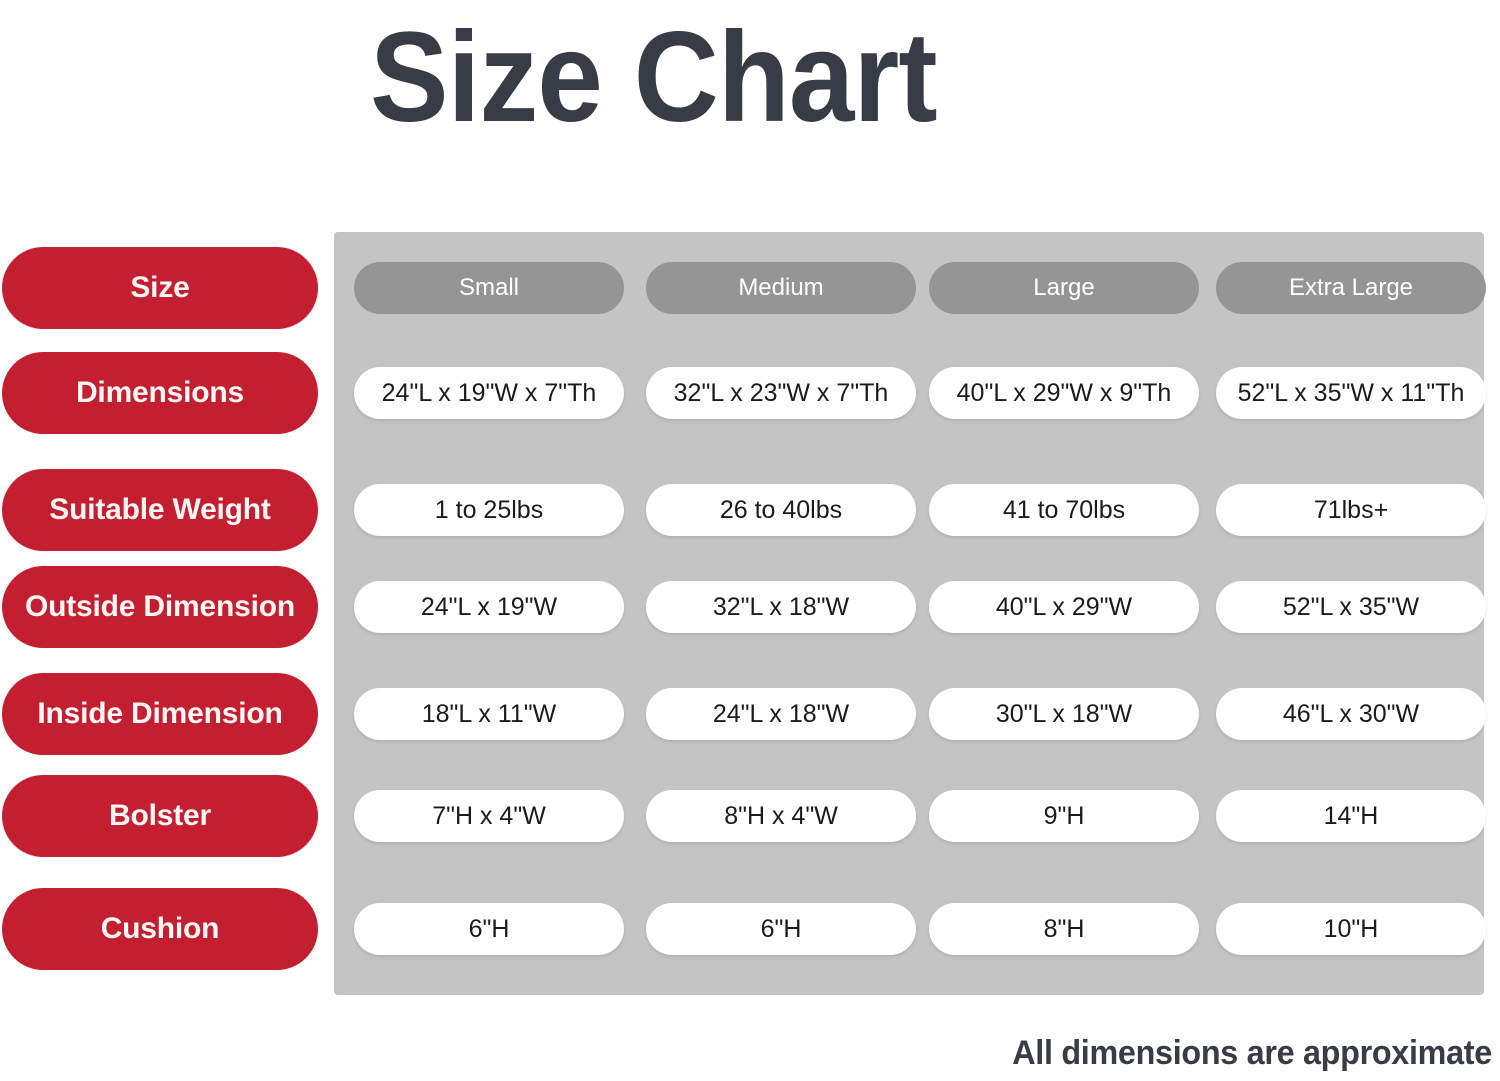 The width and height of the screenshot is (1500, 1081). What do you see at coordinates (781, 714) in the screenshot?
I see `cell-inside-dimension-medium: 24"L x 18"W` at bounding box center [781, 714].